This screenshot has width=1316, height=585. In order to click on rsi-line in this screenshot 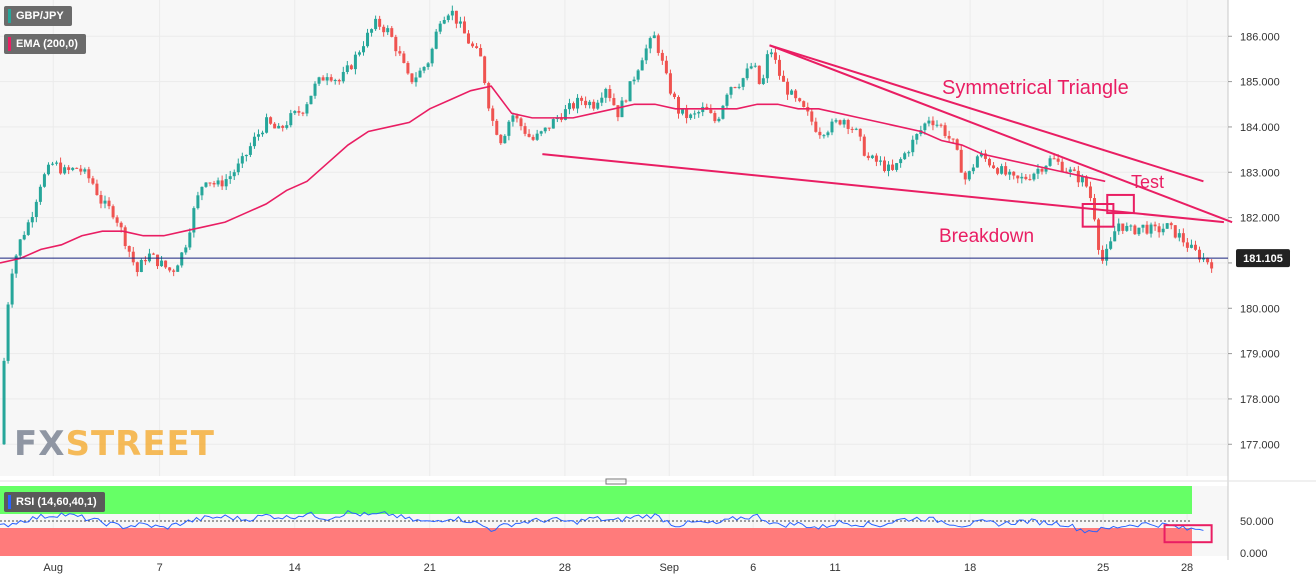, I will do `click(602, 521)`.